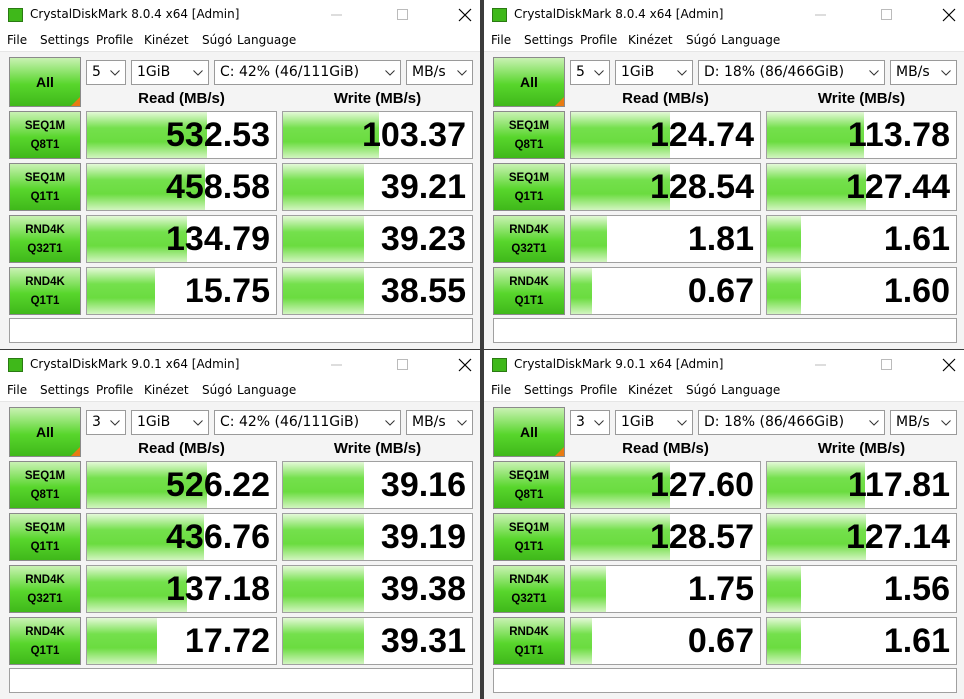 The height and width of the screenshot is (699, 964). Describe the element at coordinates (377, 135) in the screenshot. I see `write-cell: 103.37` at that location.